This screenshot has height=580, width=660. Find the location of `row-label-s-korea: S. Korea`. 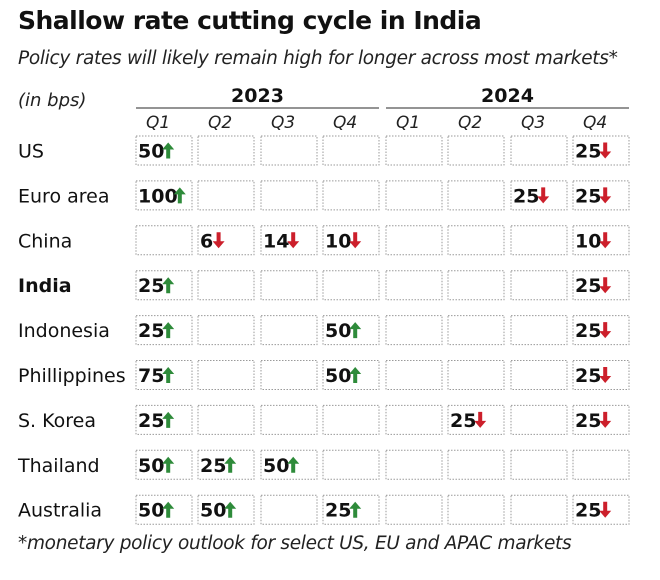

row-label-s-korea: S. Korea is located at coordinates (57, 421).